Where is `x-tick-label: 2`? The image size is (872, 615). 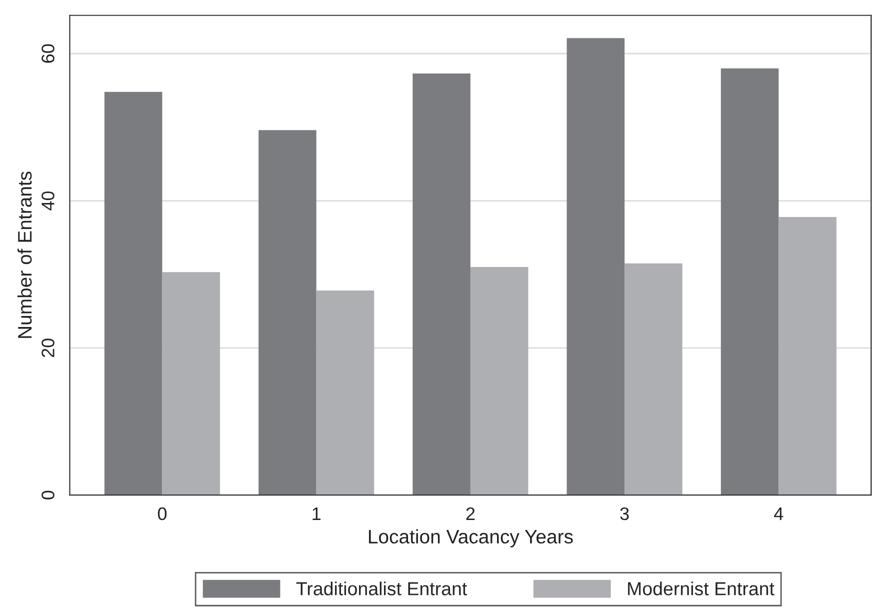 x-tick-label: 2 is located at coordinates (470, 513).